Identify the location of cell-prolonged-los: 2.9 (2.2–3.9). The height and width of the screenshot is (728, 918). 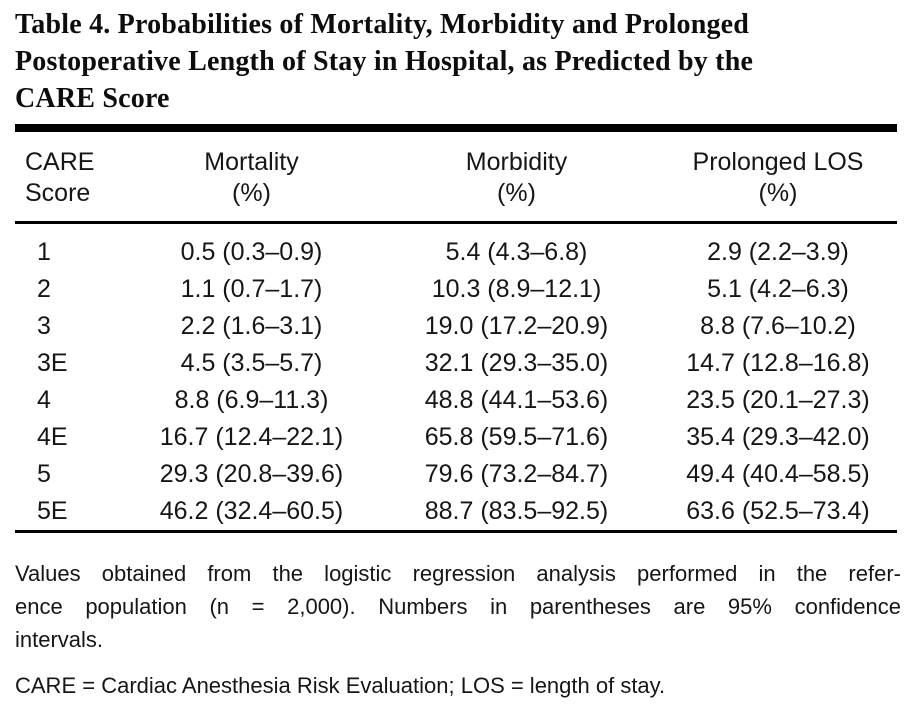
(778, 252).